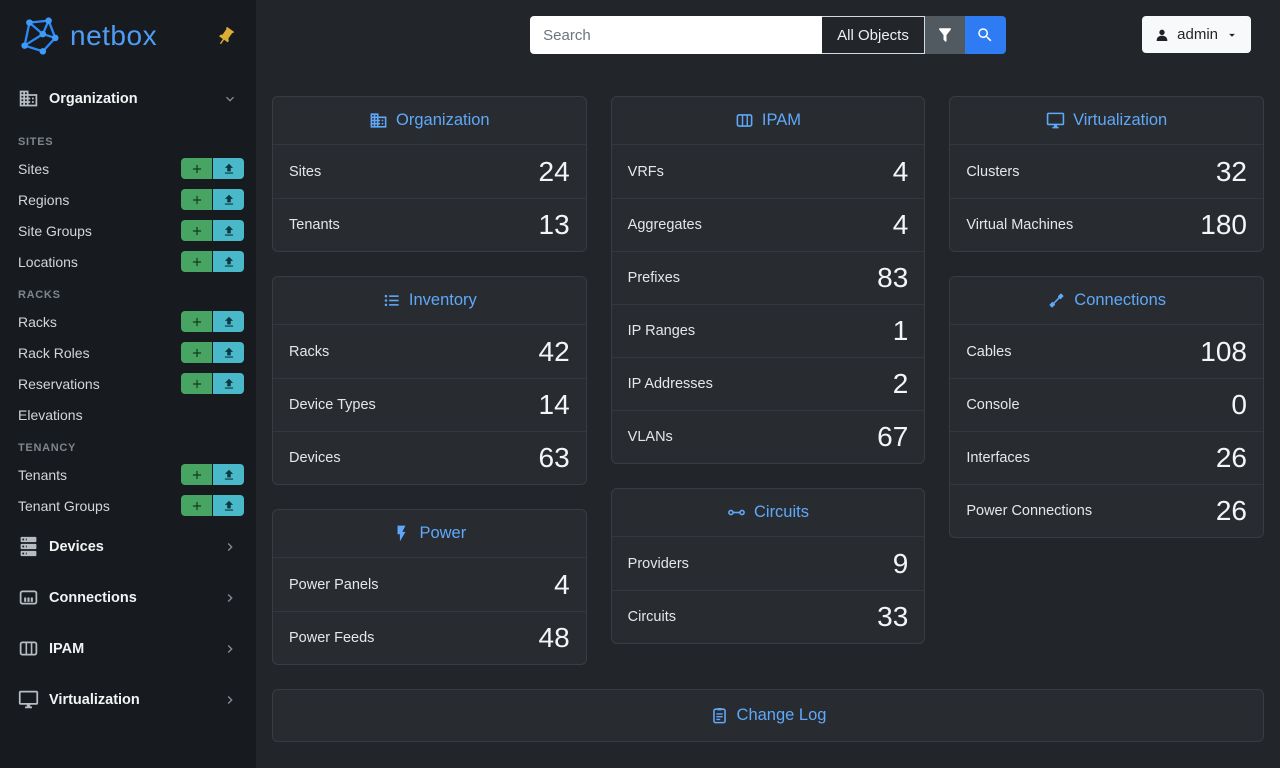 The width and height of the screenshot is (1280, 768). I want to click on item-label: Locations, so click(48, 261).